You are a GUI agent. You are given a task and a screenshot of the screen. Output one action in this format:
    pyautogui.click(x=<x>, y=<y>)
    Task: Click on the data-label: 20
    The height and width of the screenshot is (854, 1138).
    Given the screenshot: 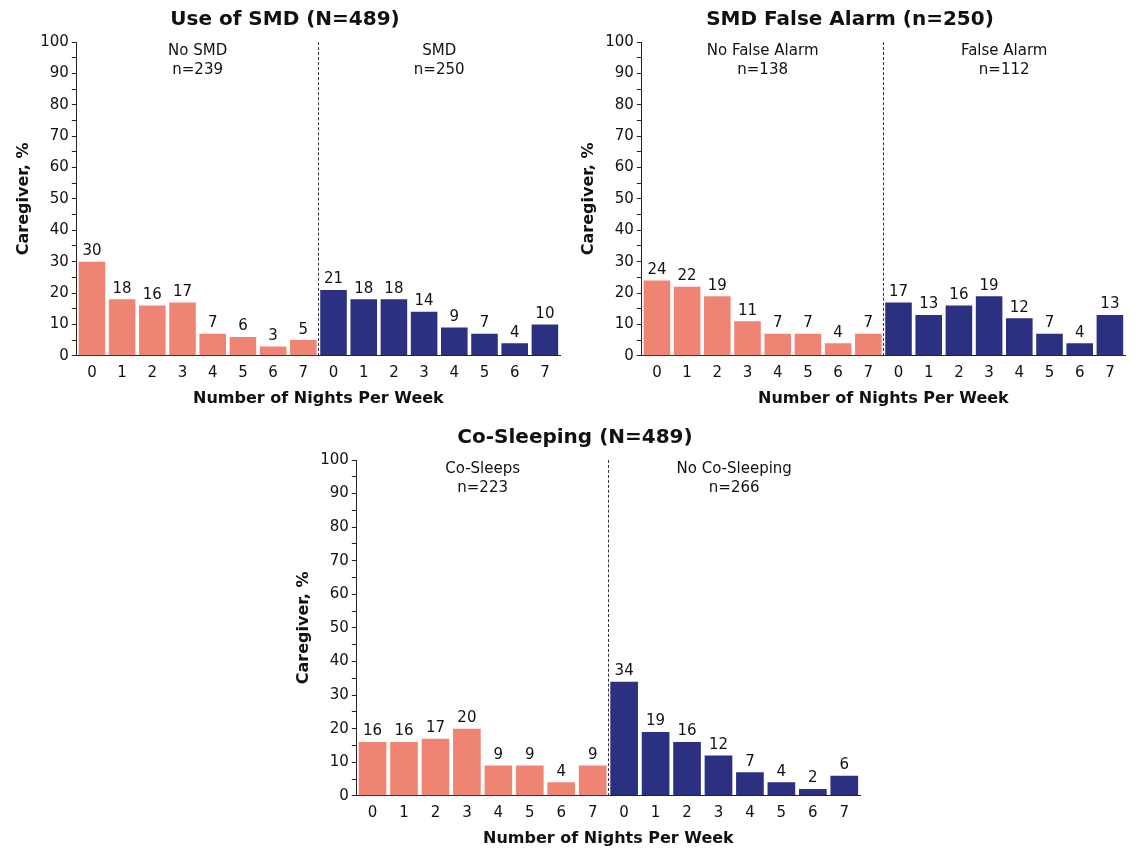 What is the action you would take?
    pyautogui.click(x=467, y=717)
    